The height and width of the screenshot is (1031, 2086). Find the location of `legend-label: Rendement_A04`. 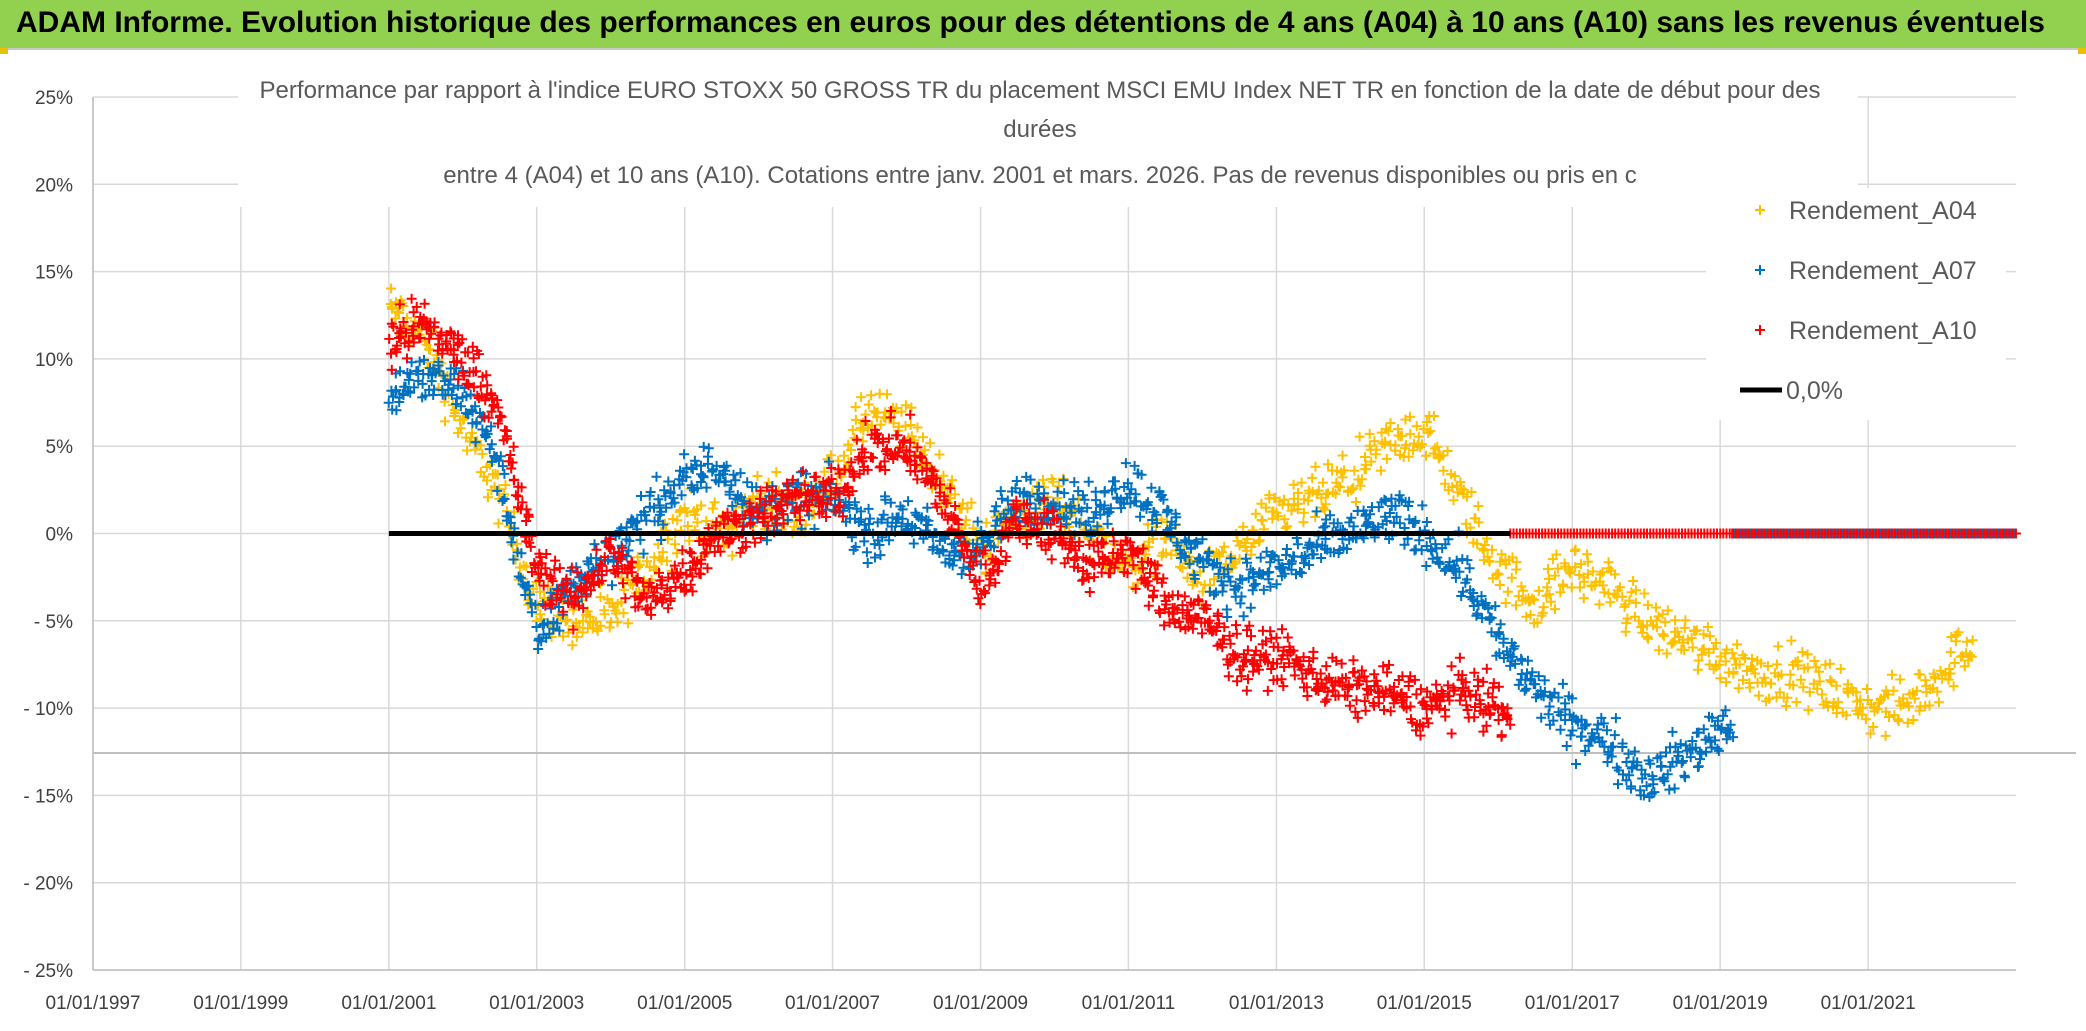

legend-label: Rendement_A04 is located at coordinates (1883, 211).